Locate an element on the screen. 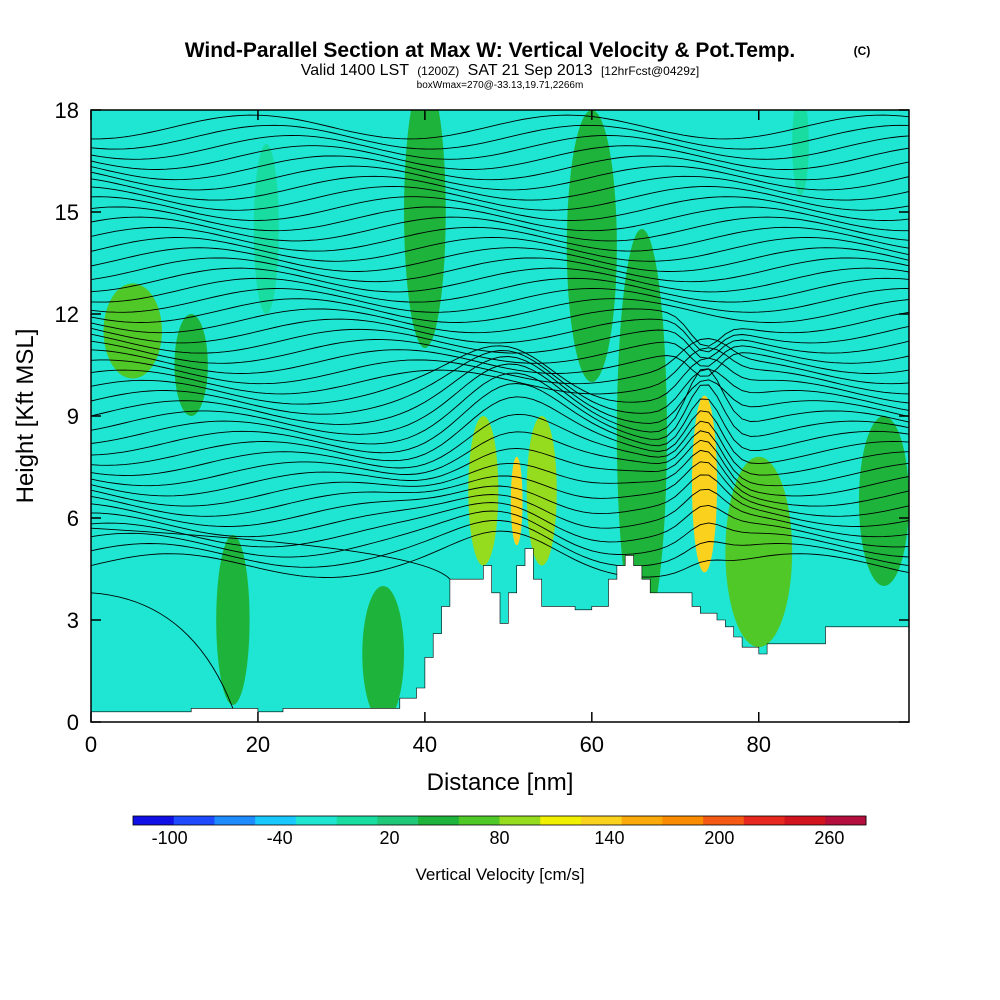 The image size is (1000, 1000). colorbar-label: Vertical Velocity [cm/s] is located at coordinates (499, 874).